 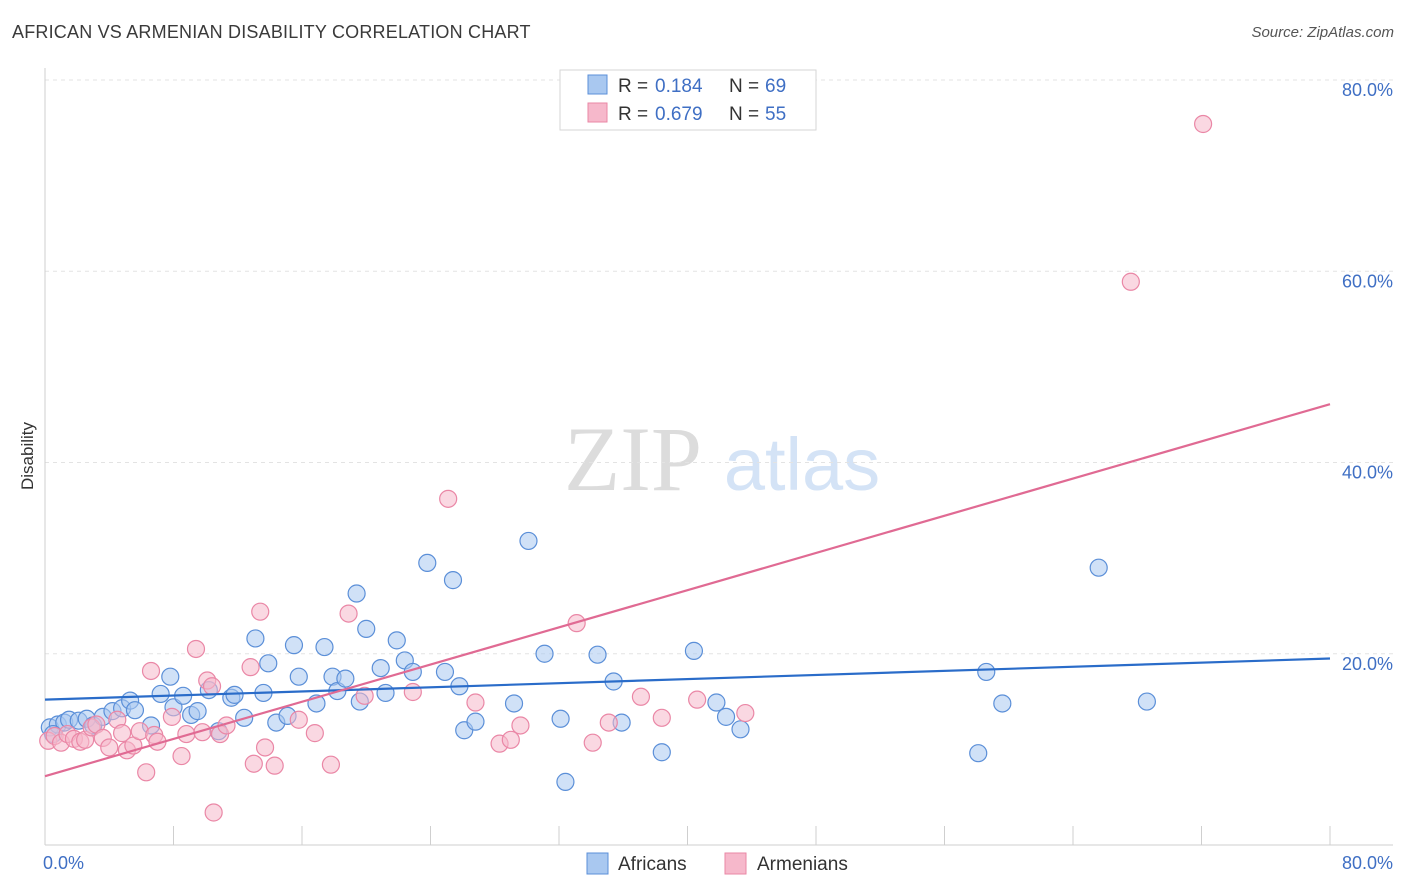 What do you see at coordinates (687, 679) in the screenshot?
I see `africans-trend-line` at bounding box center [687, 679].